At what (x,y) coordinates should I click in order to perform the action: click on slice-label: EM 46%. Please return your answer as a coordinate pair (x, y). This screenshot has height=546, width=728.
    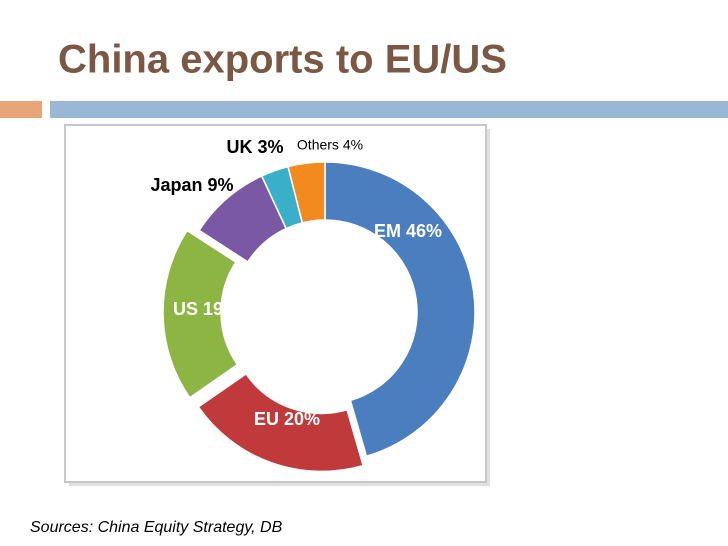
    Looking at the image, I should click on (408, 231).